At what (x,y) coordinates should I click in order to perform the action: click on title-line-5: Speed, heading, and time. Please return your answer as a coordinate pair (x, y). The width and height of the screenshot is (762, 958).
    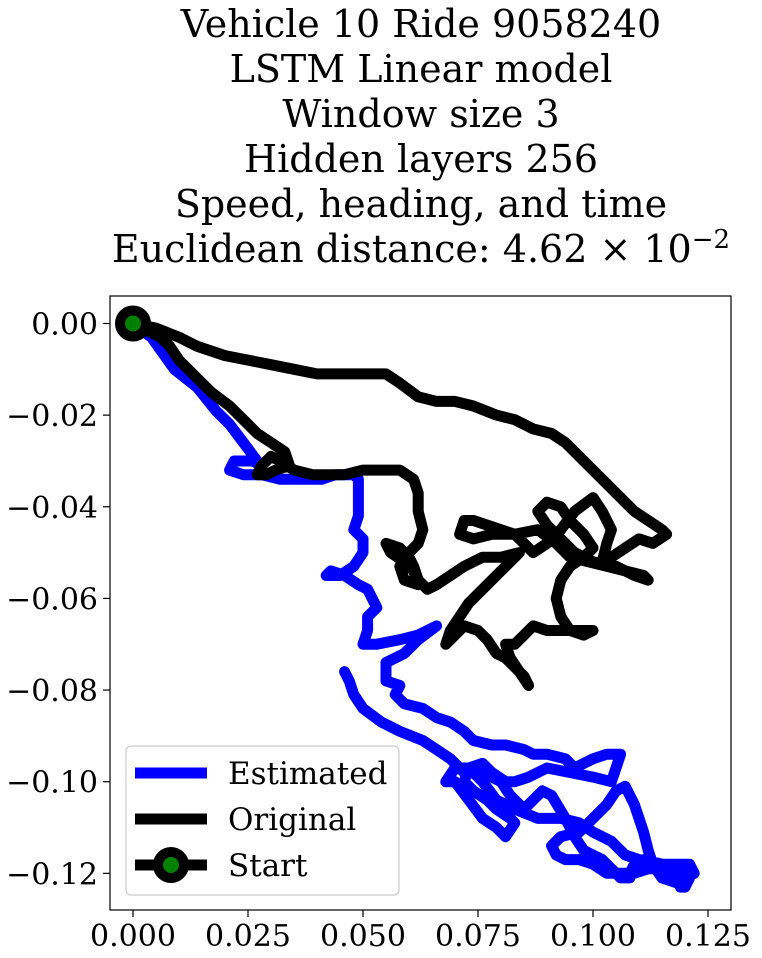
    Looking at the image, I should click on (421, 204).